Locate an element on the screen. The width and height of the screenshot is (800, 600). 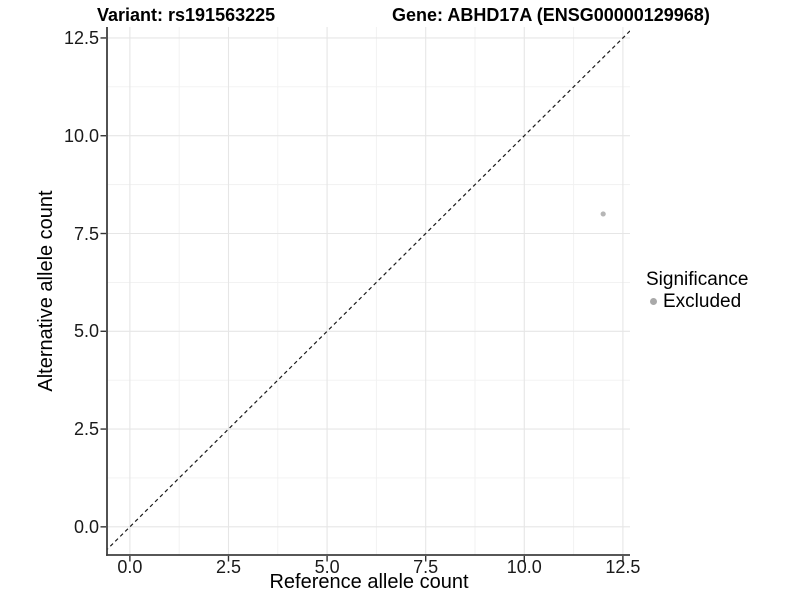
legend: Significance Excluded is located at coordinates (697, 290).